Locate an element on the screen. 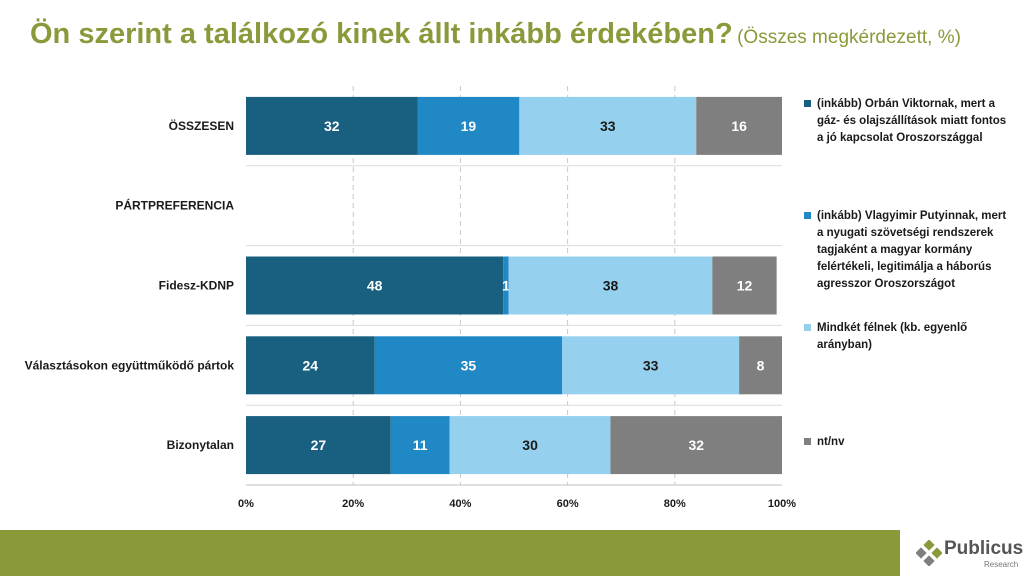  data-label-4-0: 27 is located at coordinates (319, 445).